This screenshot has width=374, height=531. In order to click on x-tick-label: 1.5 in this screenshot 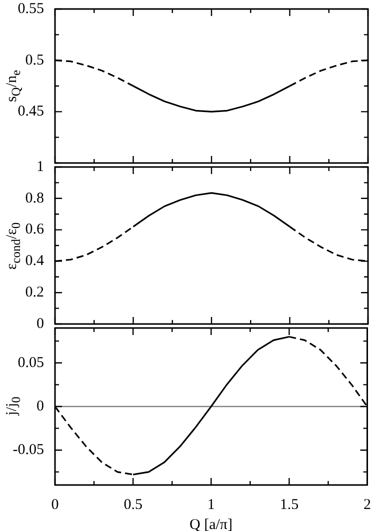, I will do `click(289, 504)`.